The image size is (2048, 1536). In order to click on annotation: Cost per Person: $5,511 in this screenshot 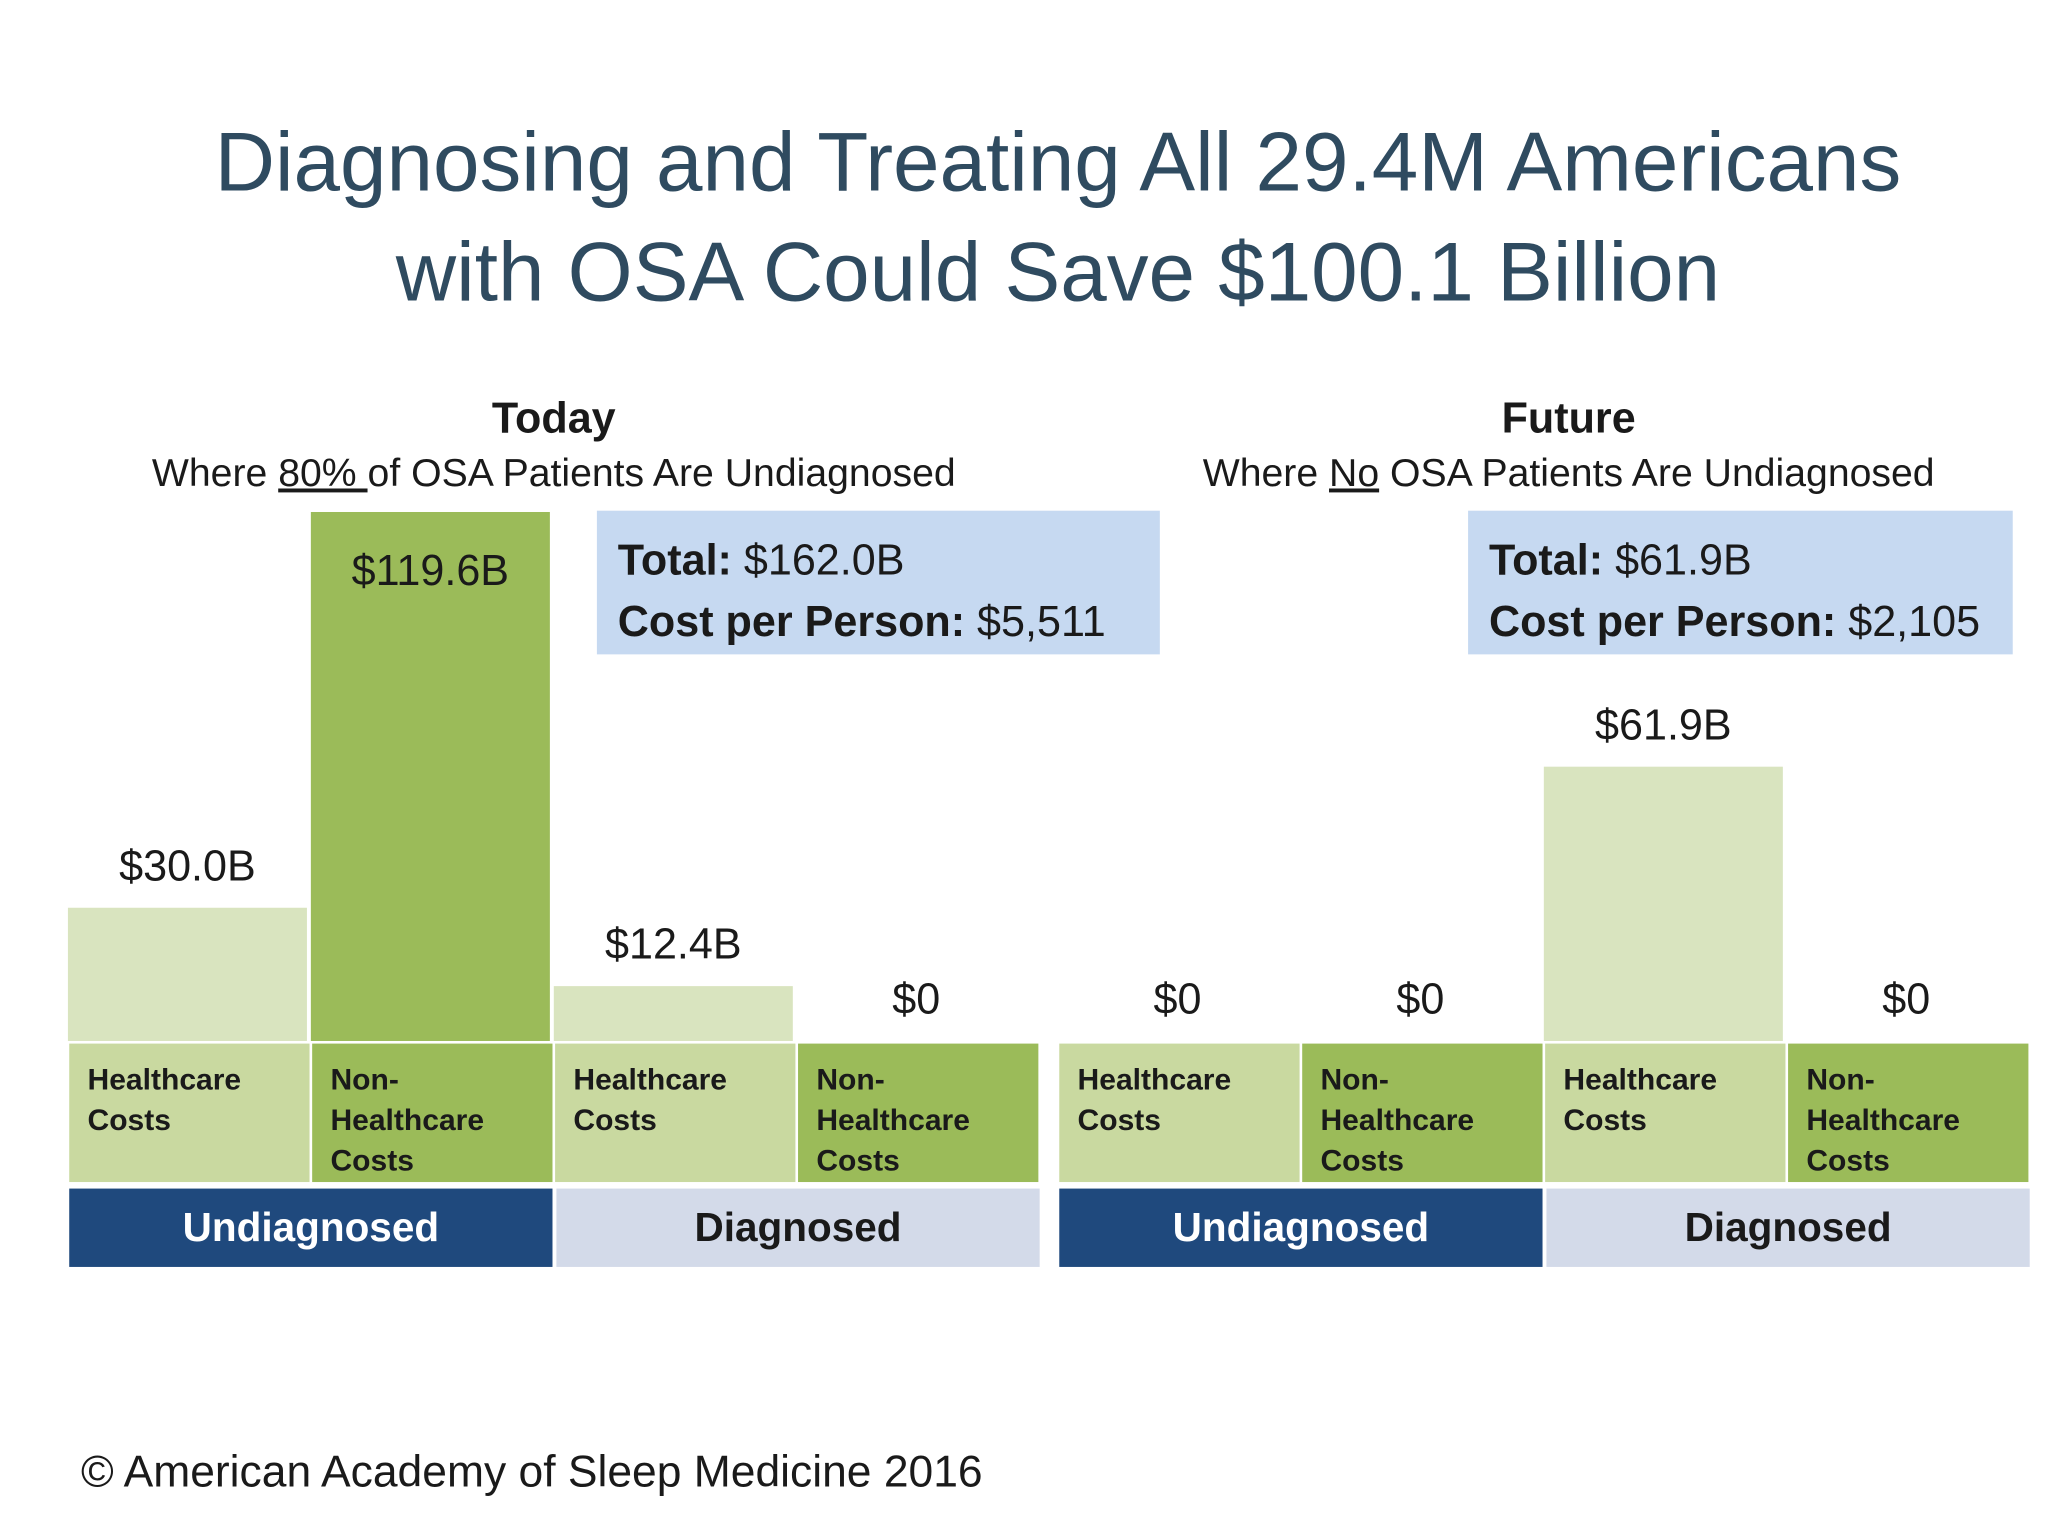, I will do `click(878, 620)`.